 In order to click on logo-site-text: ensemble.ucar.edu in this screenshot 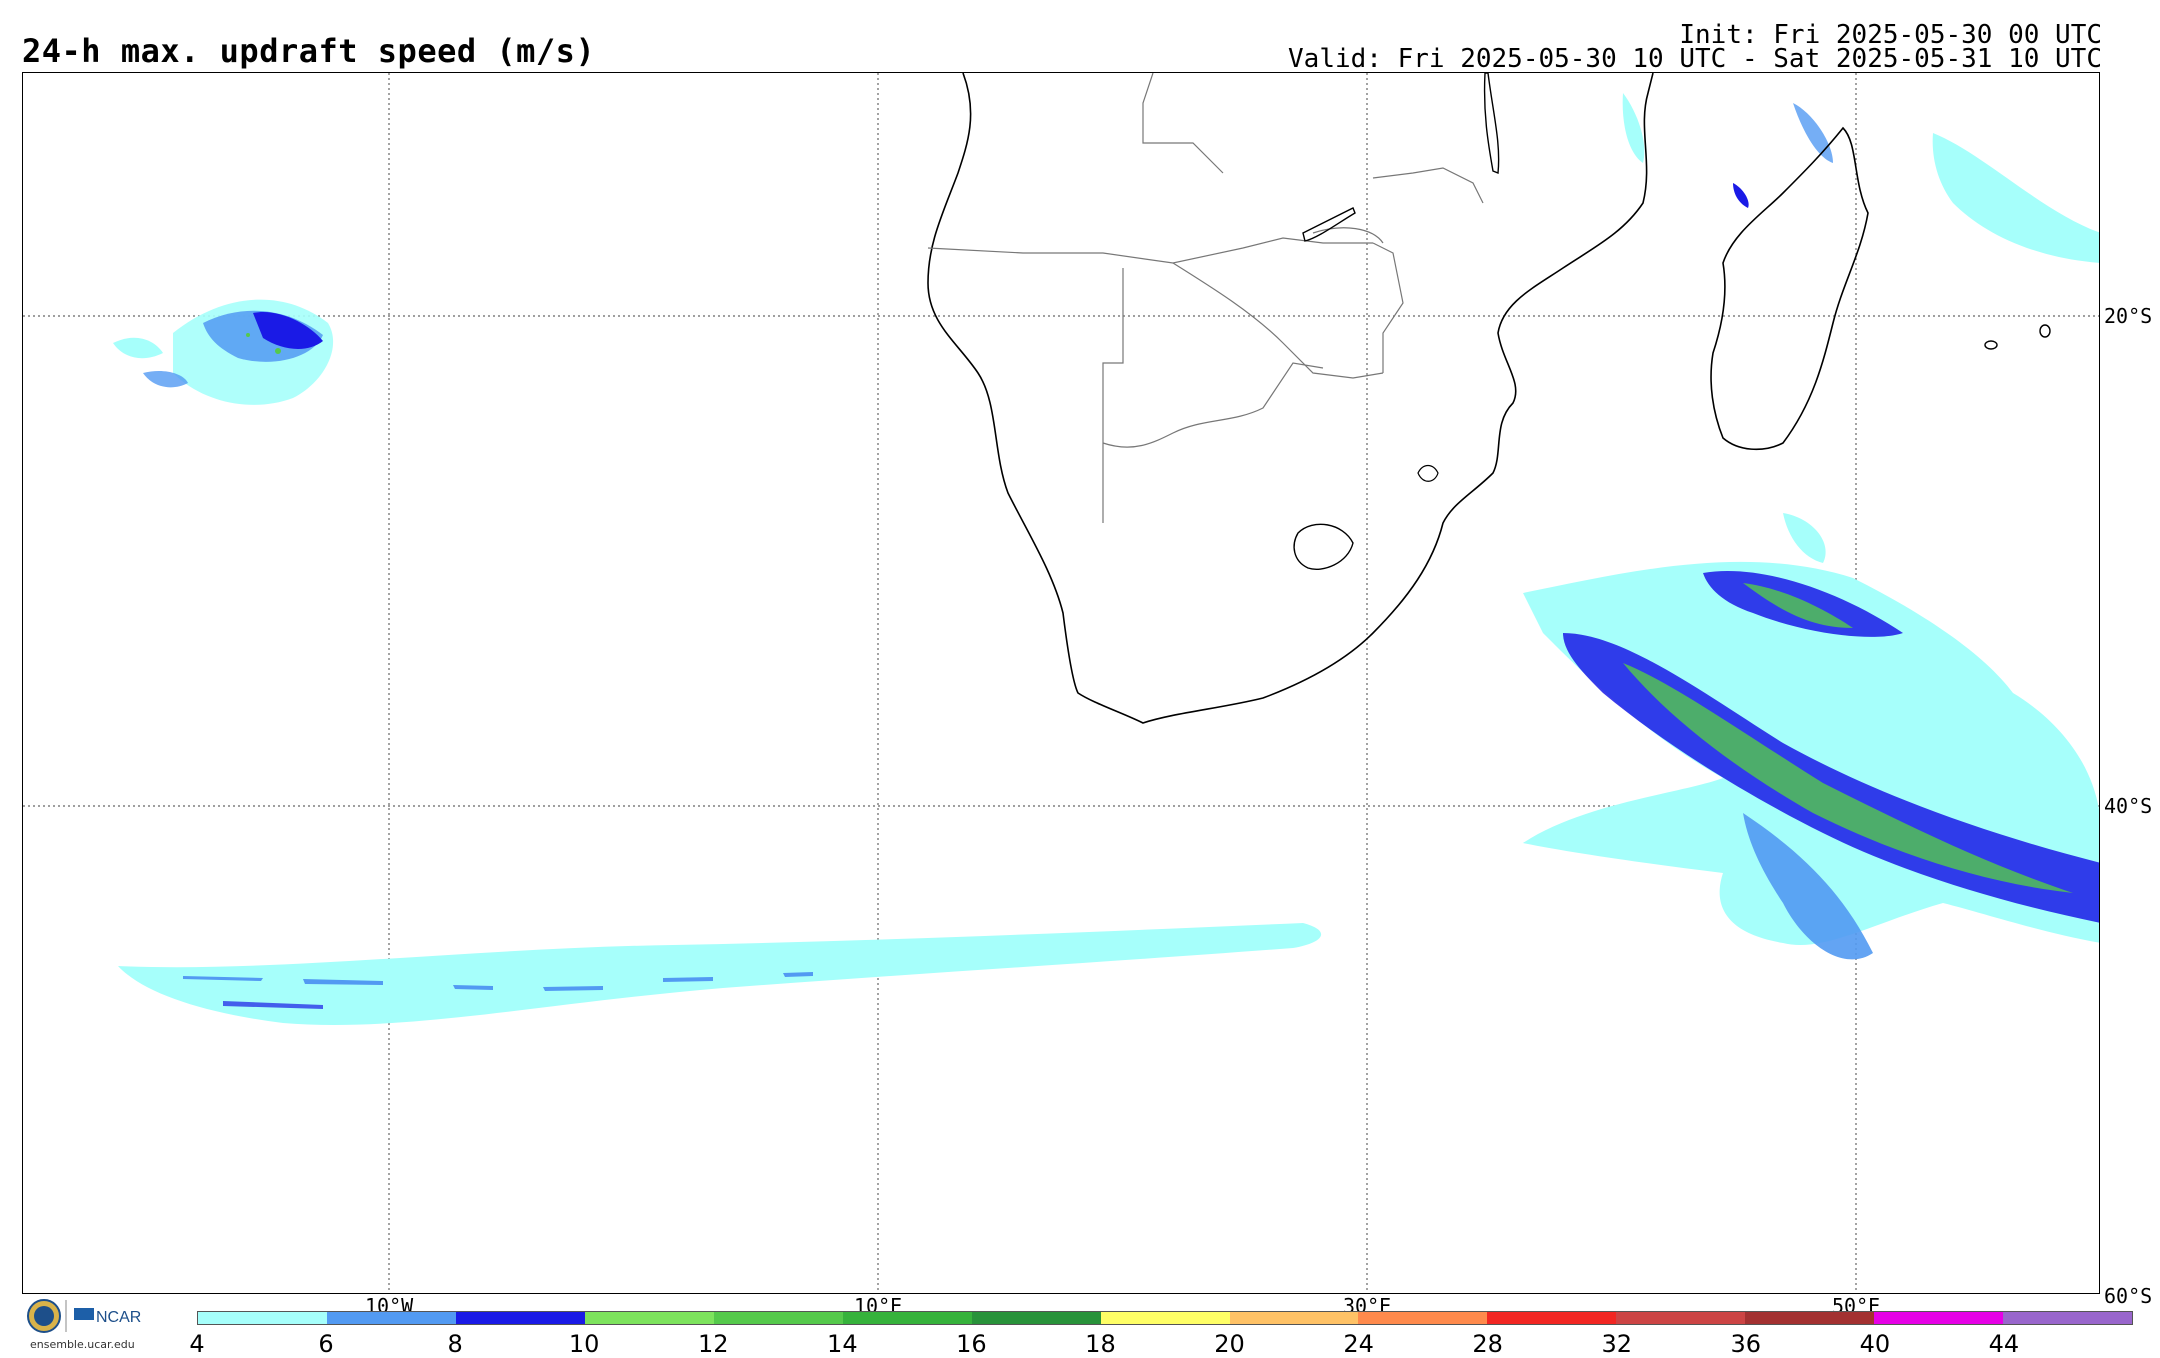, I will do `click(82, 1344)`.